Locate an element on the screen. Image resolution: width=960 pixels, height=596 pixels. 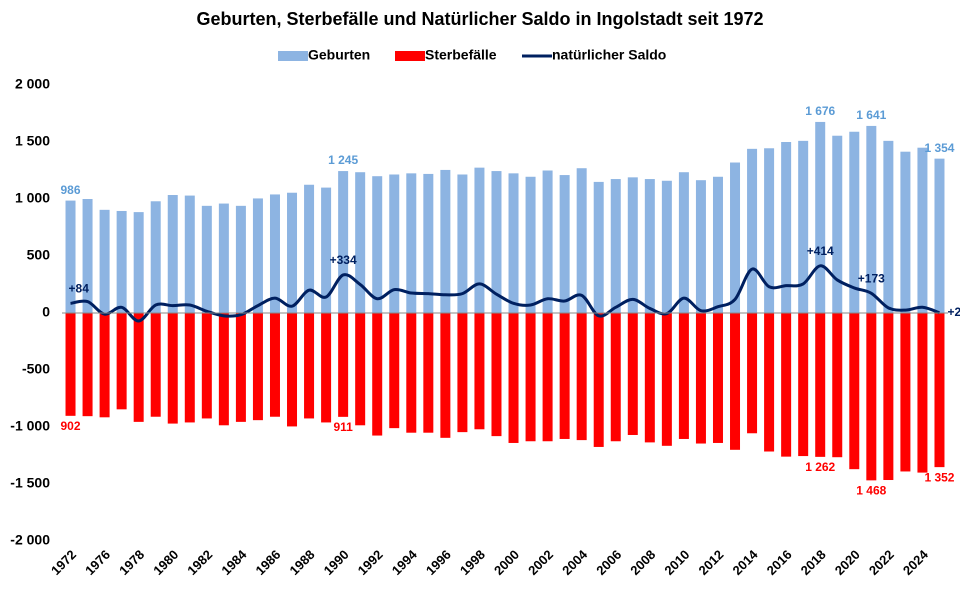
x-tick-label: 1976 is located at coordinates (97, 562).